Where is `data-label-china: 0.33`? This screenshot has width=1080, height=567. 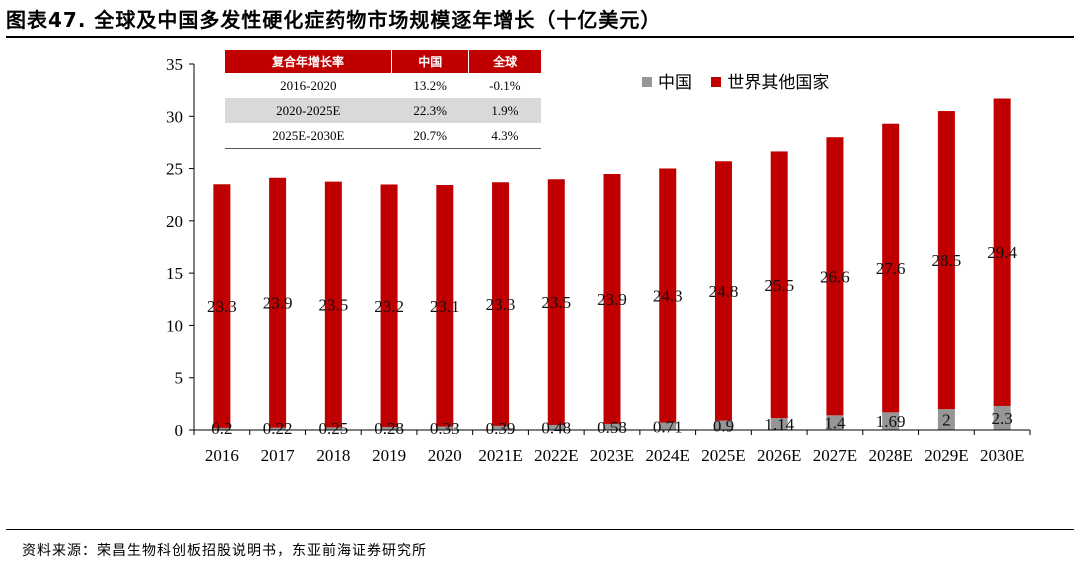 data-label-china: 0.33 is located at coordinates (445, 428).